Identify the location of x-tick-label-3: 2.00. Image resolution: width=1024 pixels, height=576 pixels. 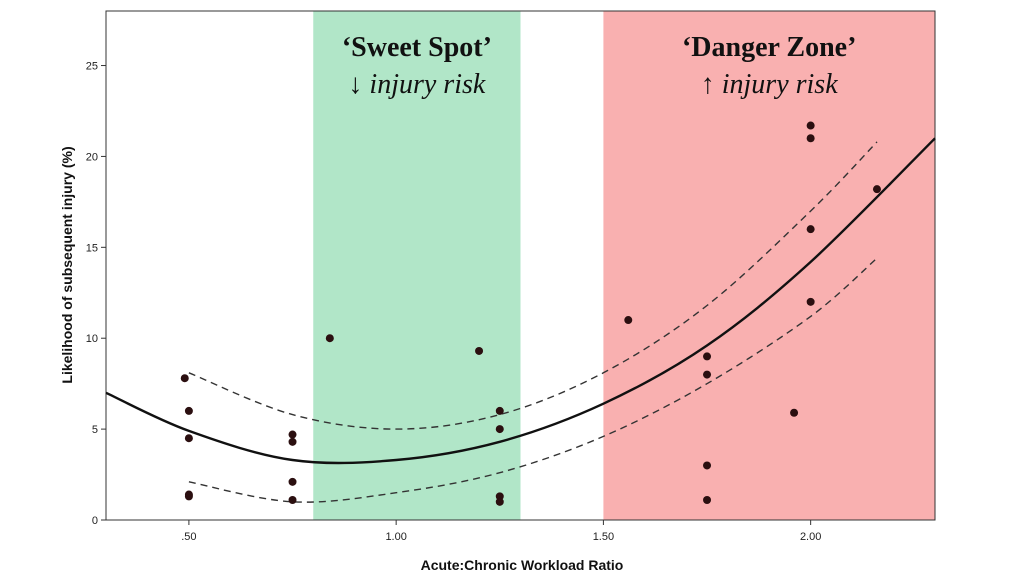
(810, 537).